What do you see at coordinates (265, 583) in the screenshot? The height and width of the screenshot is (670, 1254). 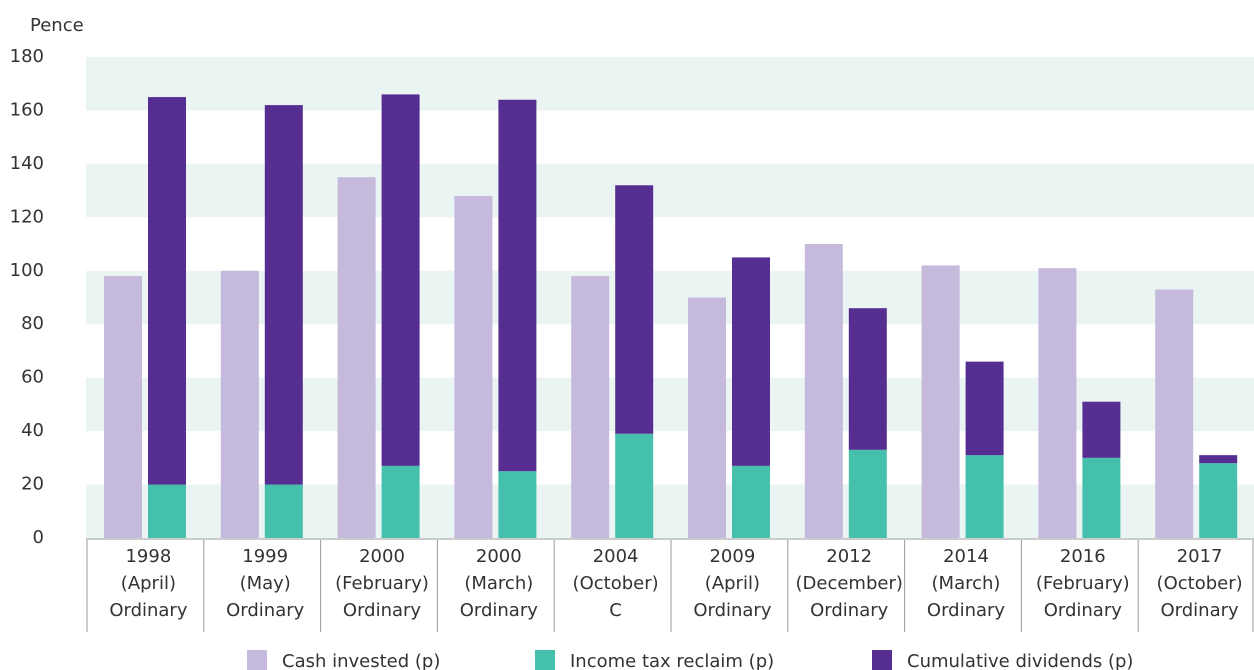 I see `x-tick-label: (May)` at bounding box center [265, 583].